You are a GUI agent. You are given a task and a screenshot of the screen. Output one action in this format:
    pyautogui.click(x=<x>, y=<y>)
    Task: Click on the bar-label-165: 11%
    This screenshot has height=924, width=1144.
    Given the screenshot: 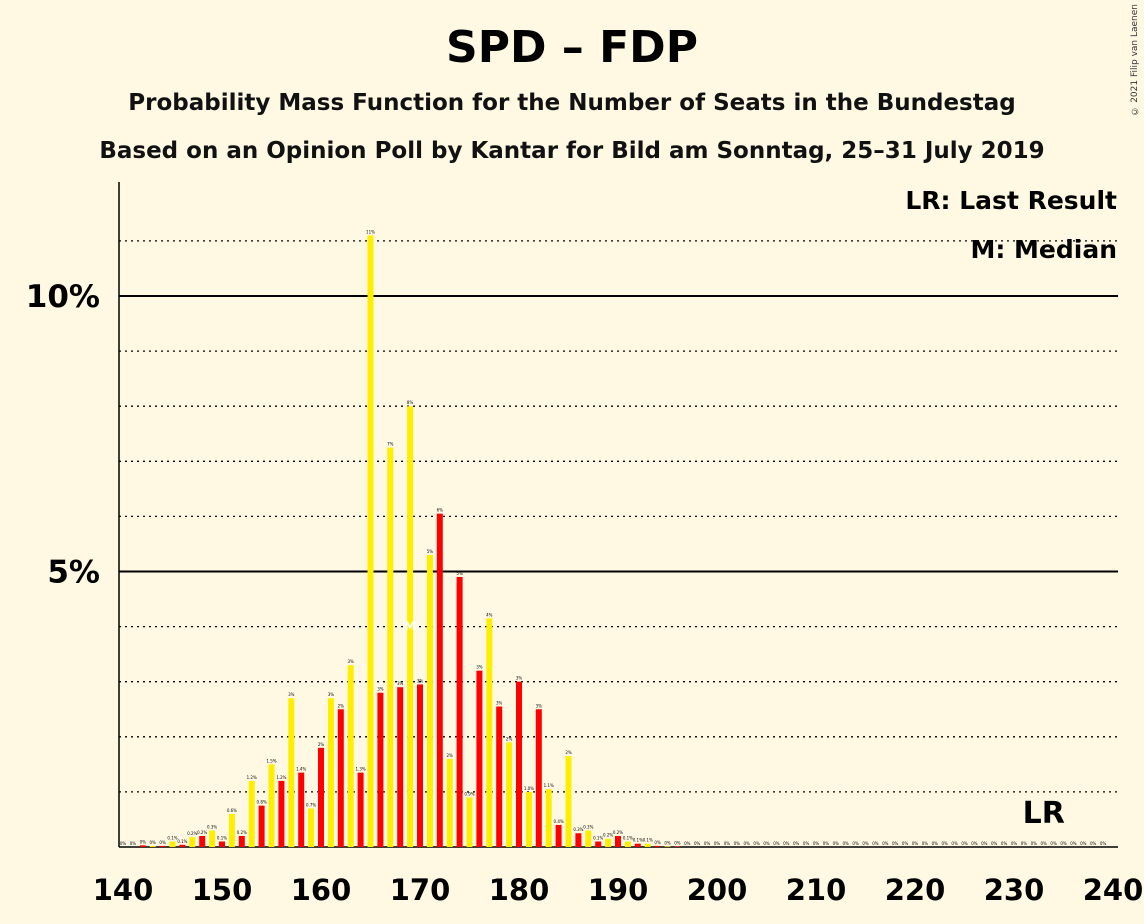 What is the action you would take?
    pyautogui.click(x=370, y=231)
    